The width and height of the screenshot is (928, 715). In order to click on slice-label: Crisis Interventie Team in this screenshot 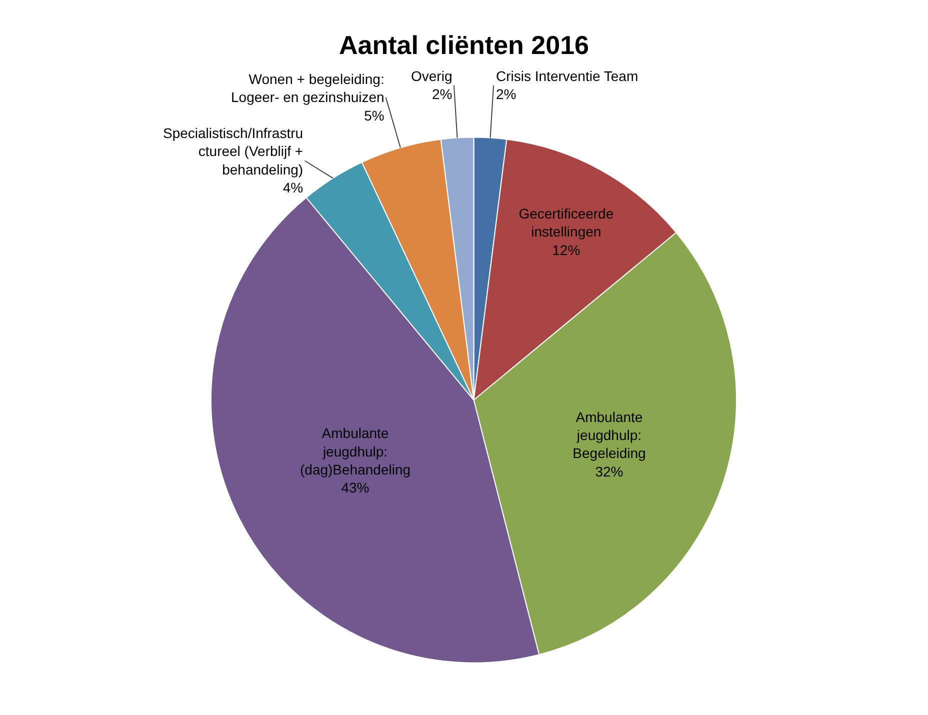, I will do `click(567, 76)`.